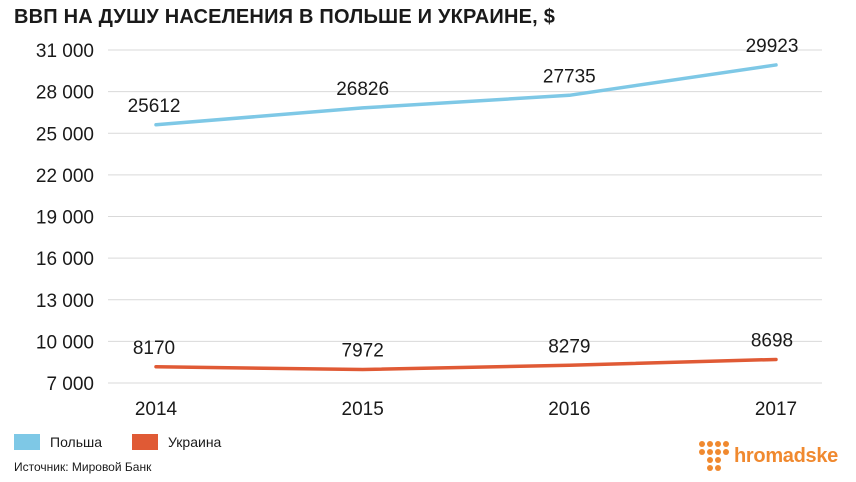  What do you see at coordinates (195, 442) in the screenshot?
I see `legend-label-ukraine: Украина` at bounding box center [195, 442].